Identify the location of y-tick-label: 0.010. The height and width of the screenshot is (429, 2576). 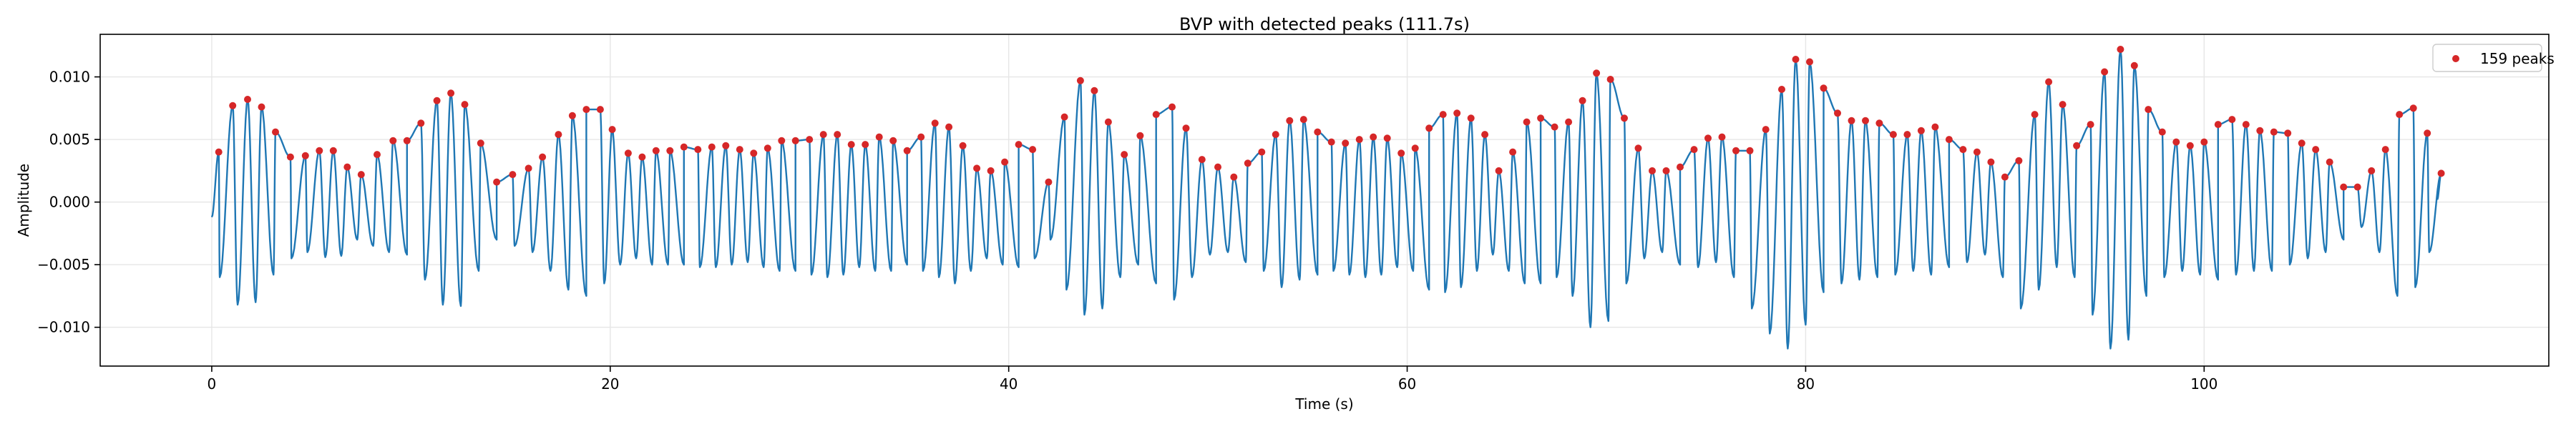
(69, 77).